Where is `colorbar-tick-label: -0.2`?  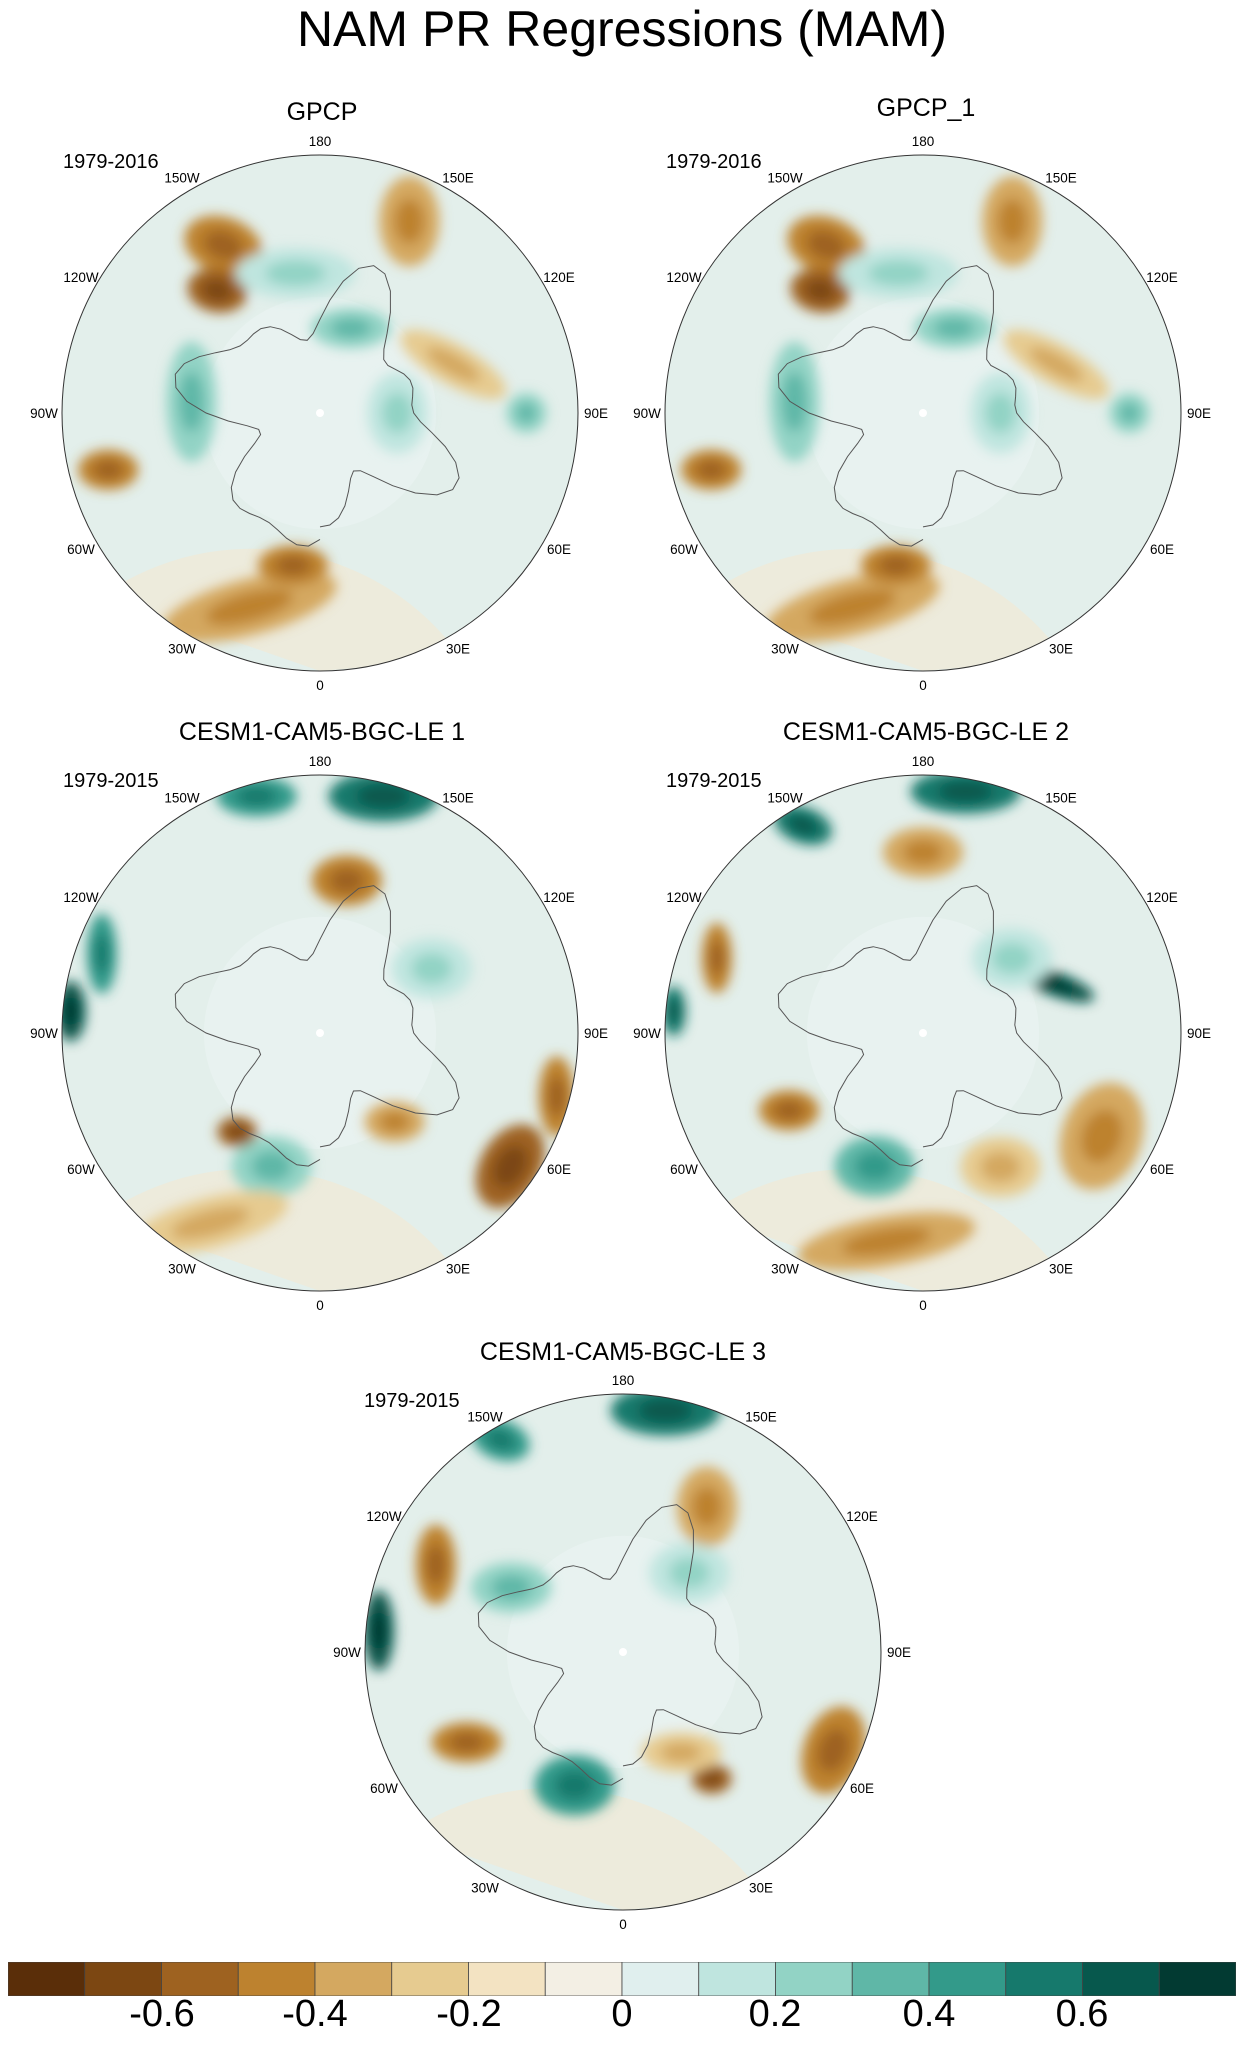
colorbar-tick-label: -0.2 is located at coordinates (469, 2014).